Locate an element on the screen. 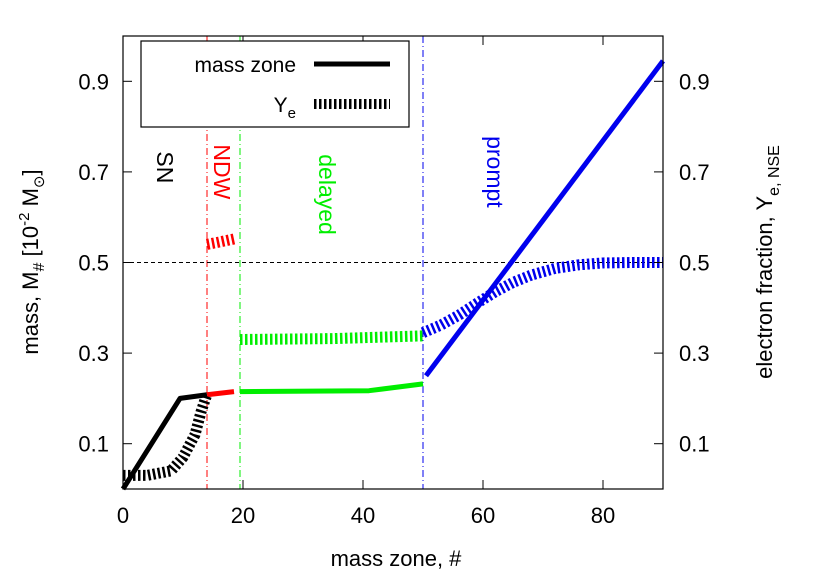 This screenshot has width=830, height=581. x-tick-label: 60 is located at coordinates (483, 515).